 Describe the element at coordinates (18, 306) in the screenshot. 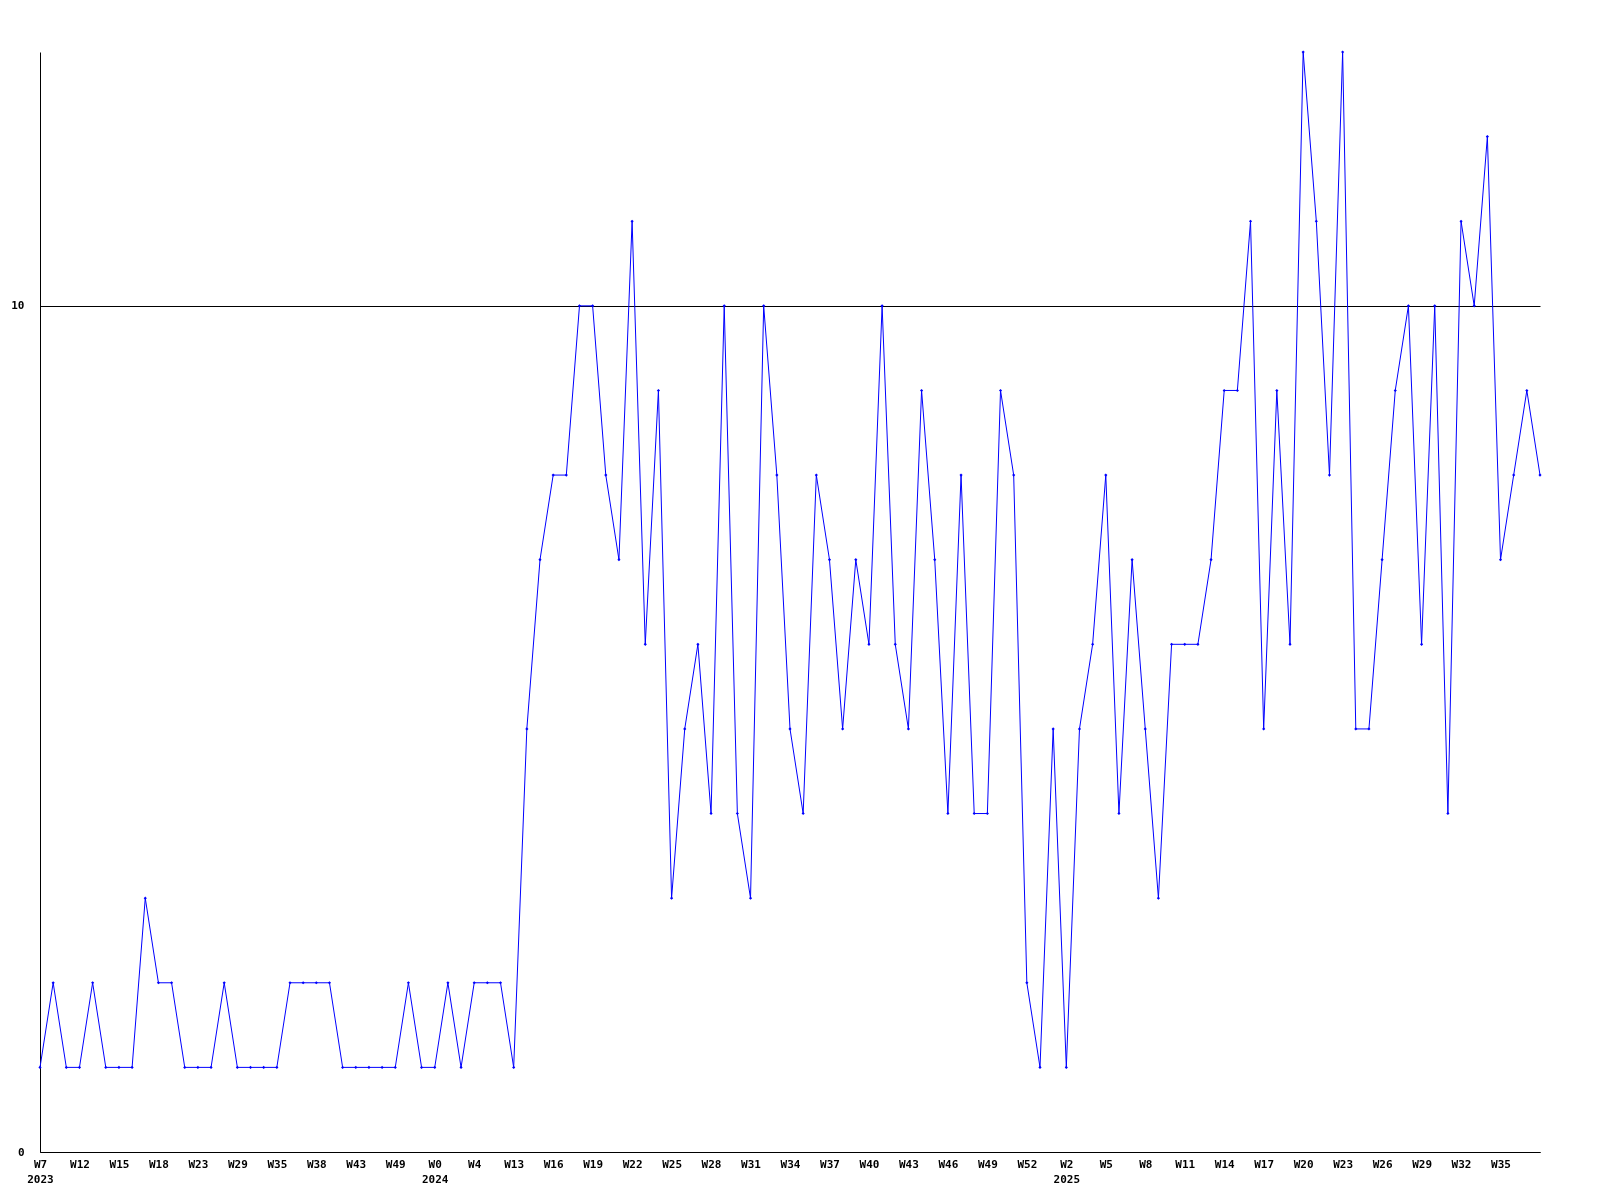

I see `y-tick-label: 10` at that location.